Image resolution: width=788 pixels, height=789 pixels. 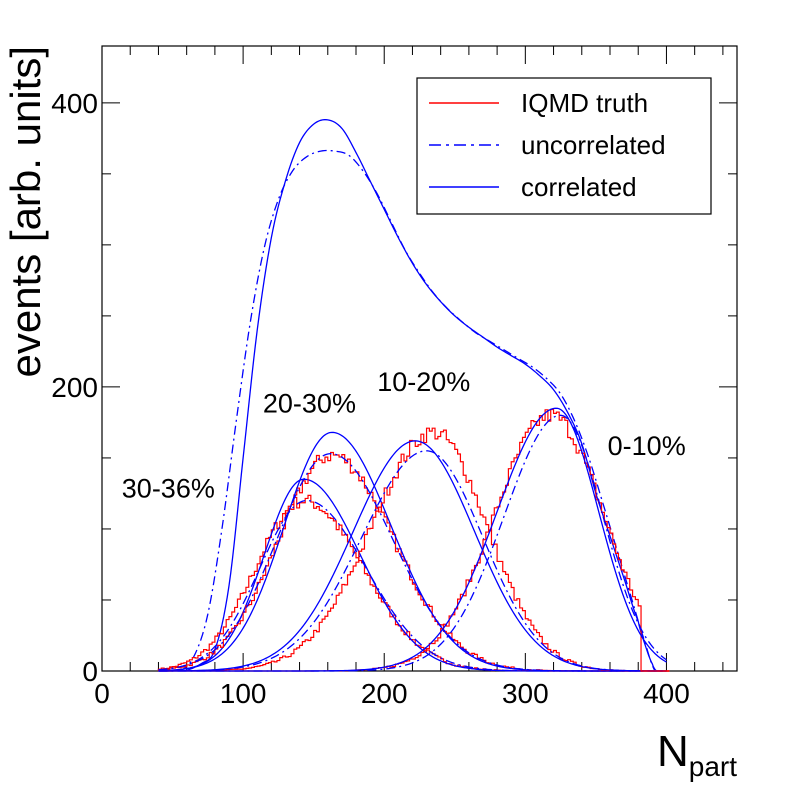 What do you see at coordinates (525, 693) in the screenshot?
I see `x-tick-label: 300` at bounding box center [525, 693].